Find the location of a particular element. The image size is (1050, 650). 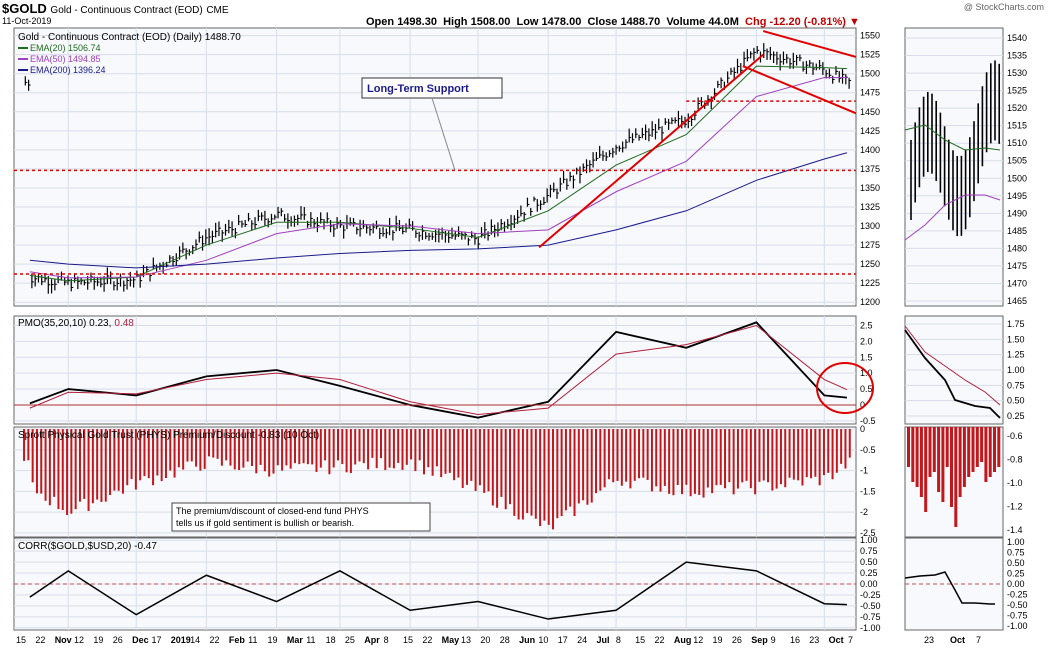

y-tick-label: 1375 is located at coordinates (870, 169).